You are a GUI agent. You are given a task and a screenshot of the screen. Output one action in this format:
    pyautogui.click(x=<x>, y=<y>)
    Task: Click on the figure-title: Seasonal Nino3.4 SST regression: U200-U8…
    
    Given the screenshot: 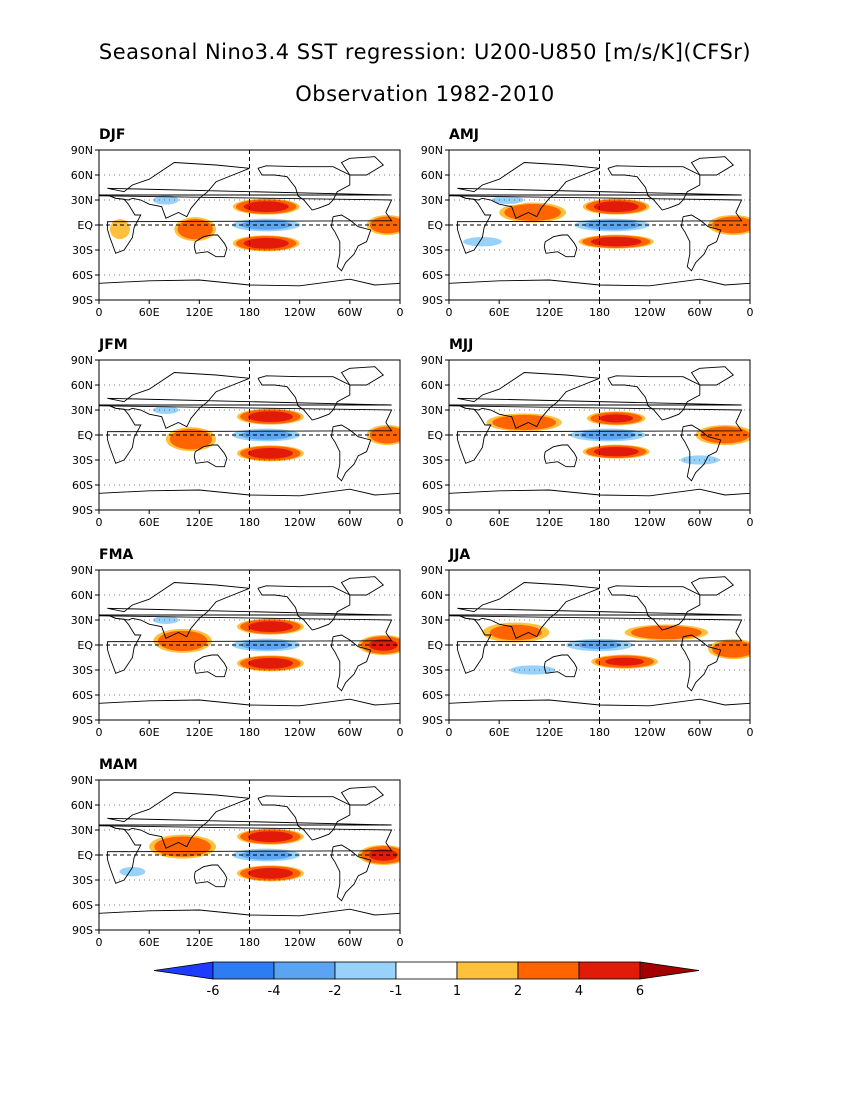 What is the action you would take?
    pyautogui.click(x=425, y=52)
    